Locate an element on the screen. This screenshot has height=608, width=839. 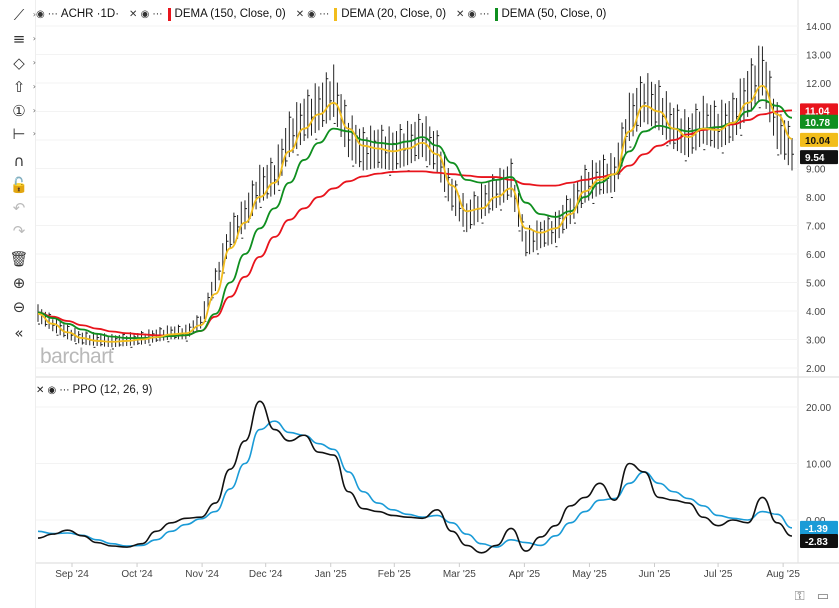
x-tick-label: Dec '24 is located at coordinates (266, 574).